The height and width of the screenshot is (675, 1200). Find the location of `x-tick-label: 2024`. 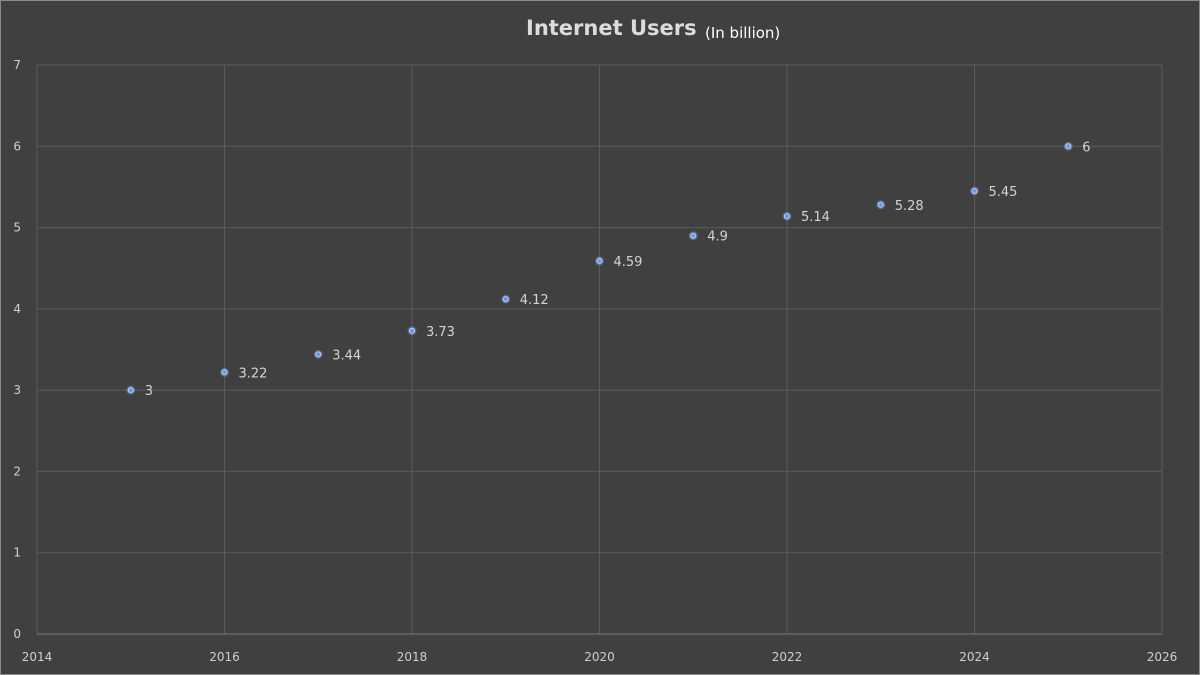

x-tick-label: 2024 is located at coordinates (974, 657).